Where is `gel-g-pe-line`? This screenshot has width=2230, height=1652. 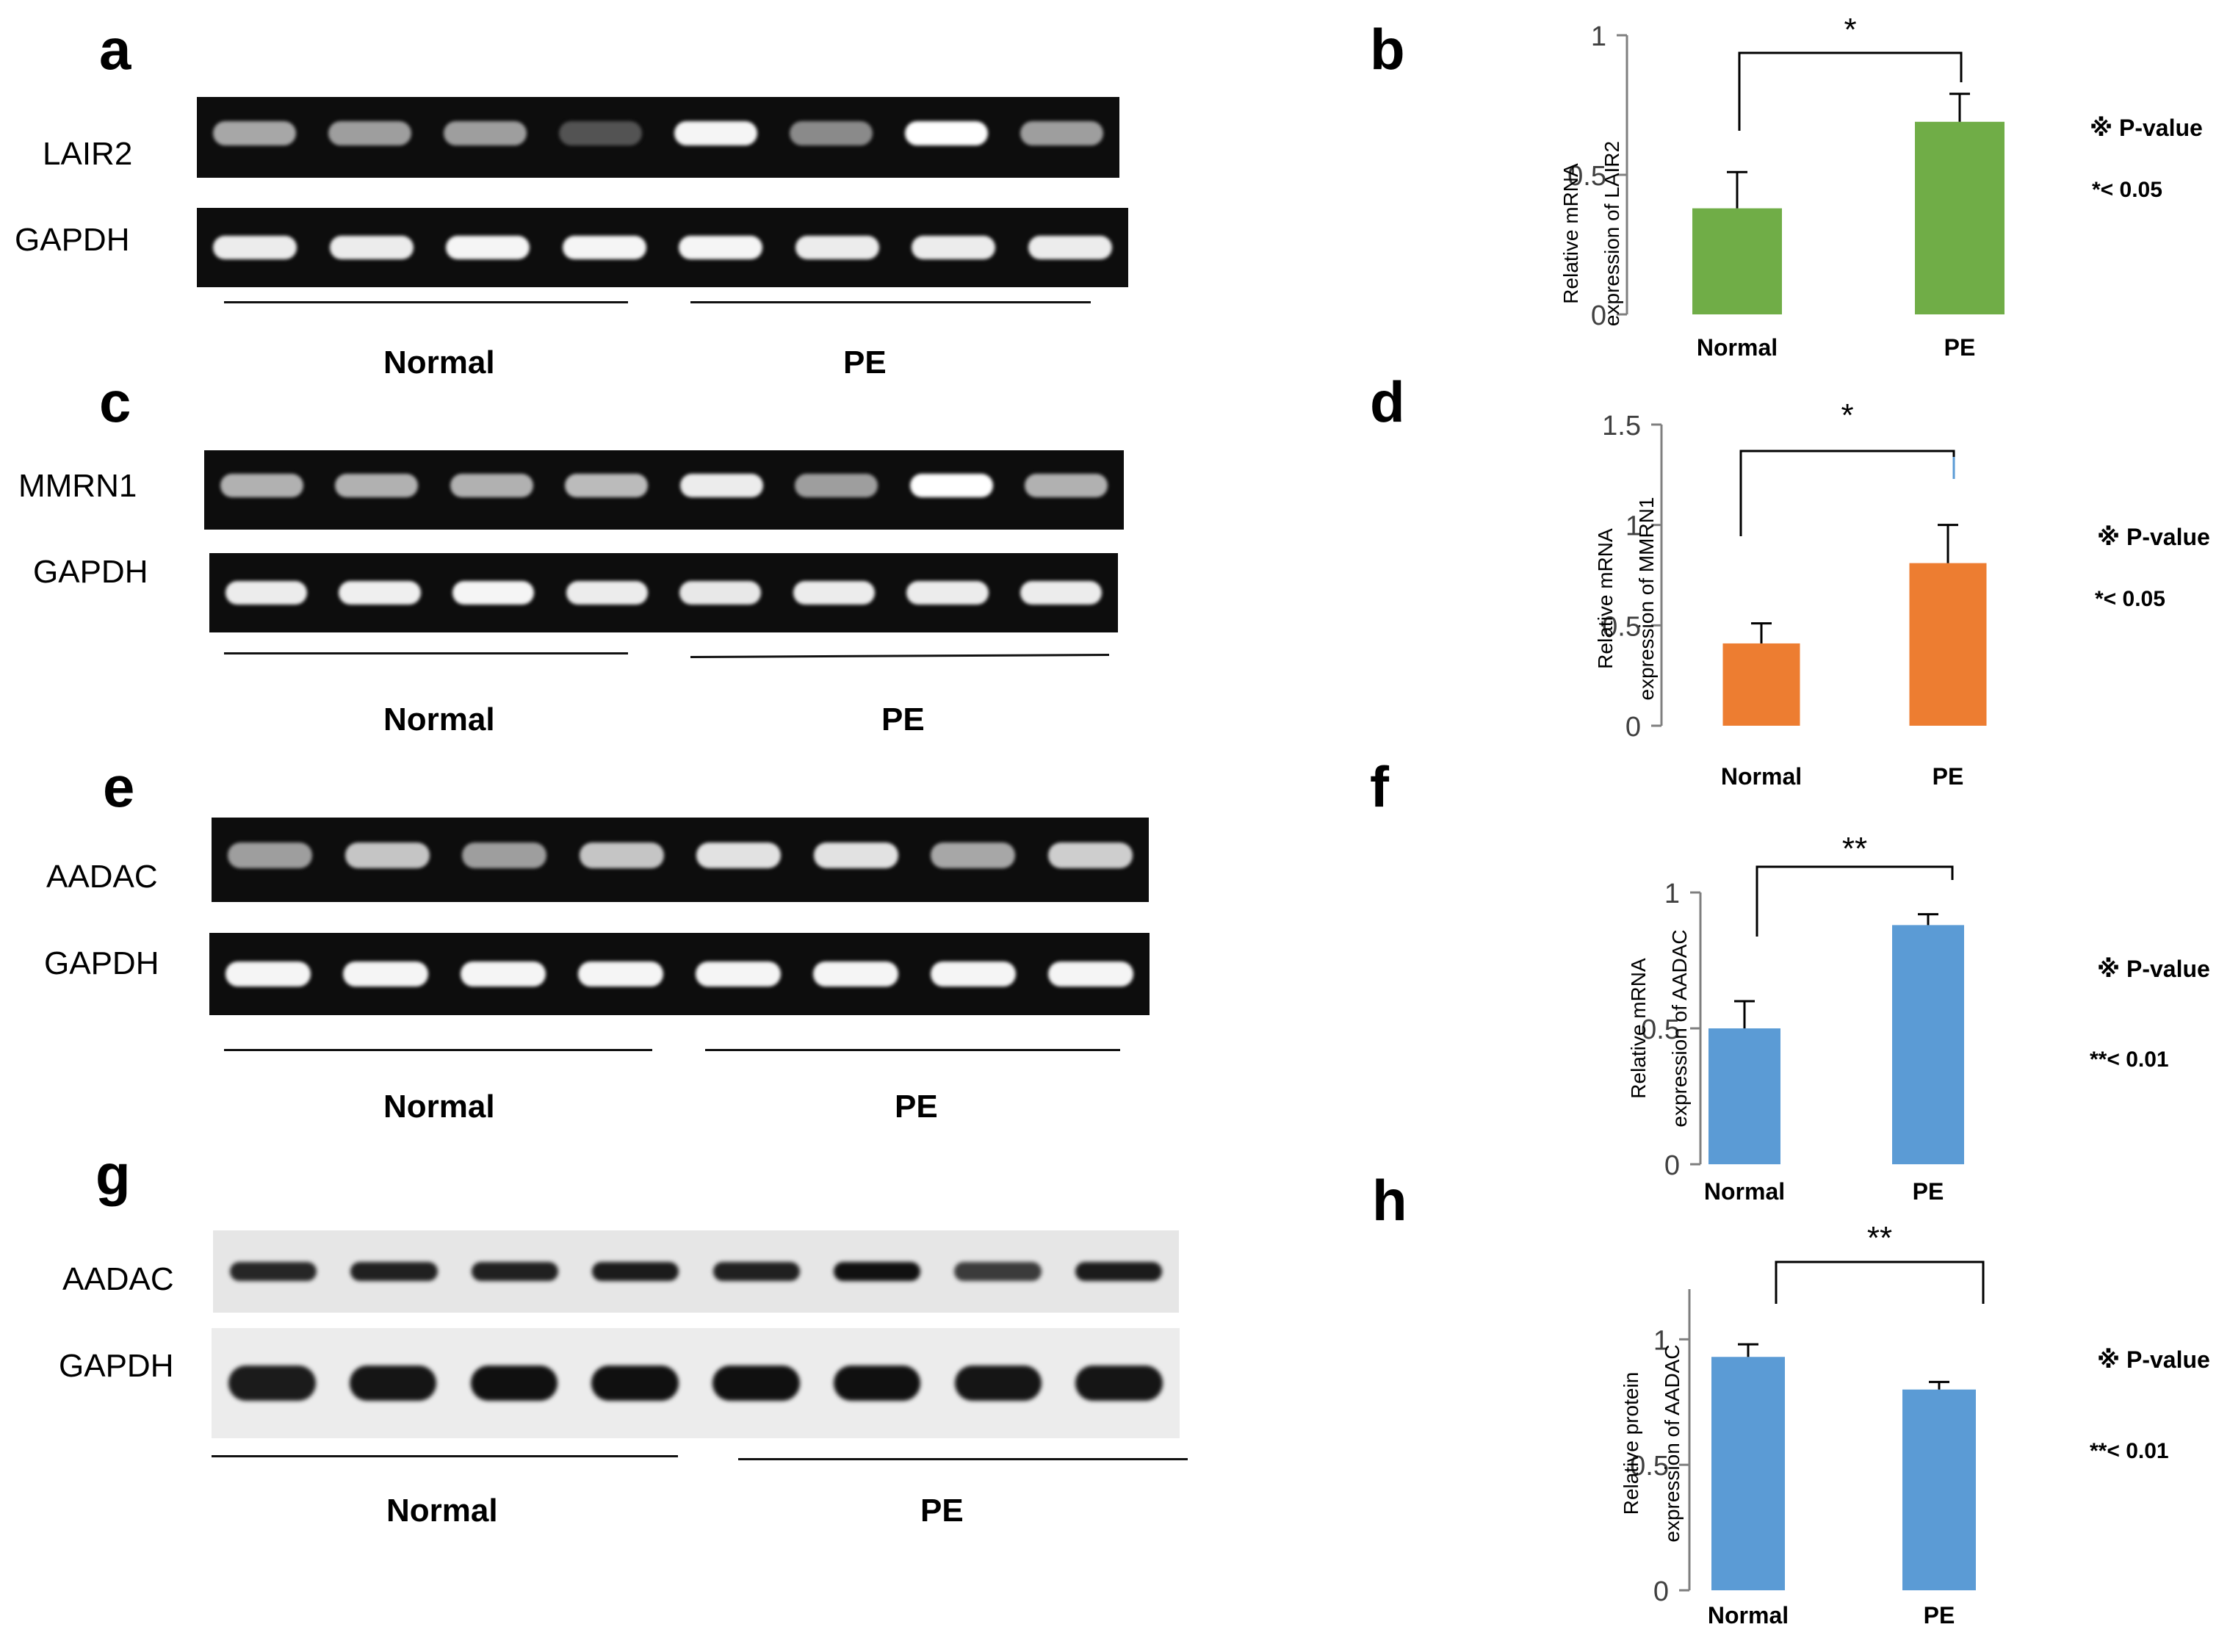 gel-g-pe-line is located at coordinates (963, 1459).